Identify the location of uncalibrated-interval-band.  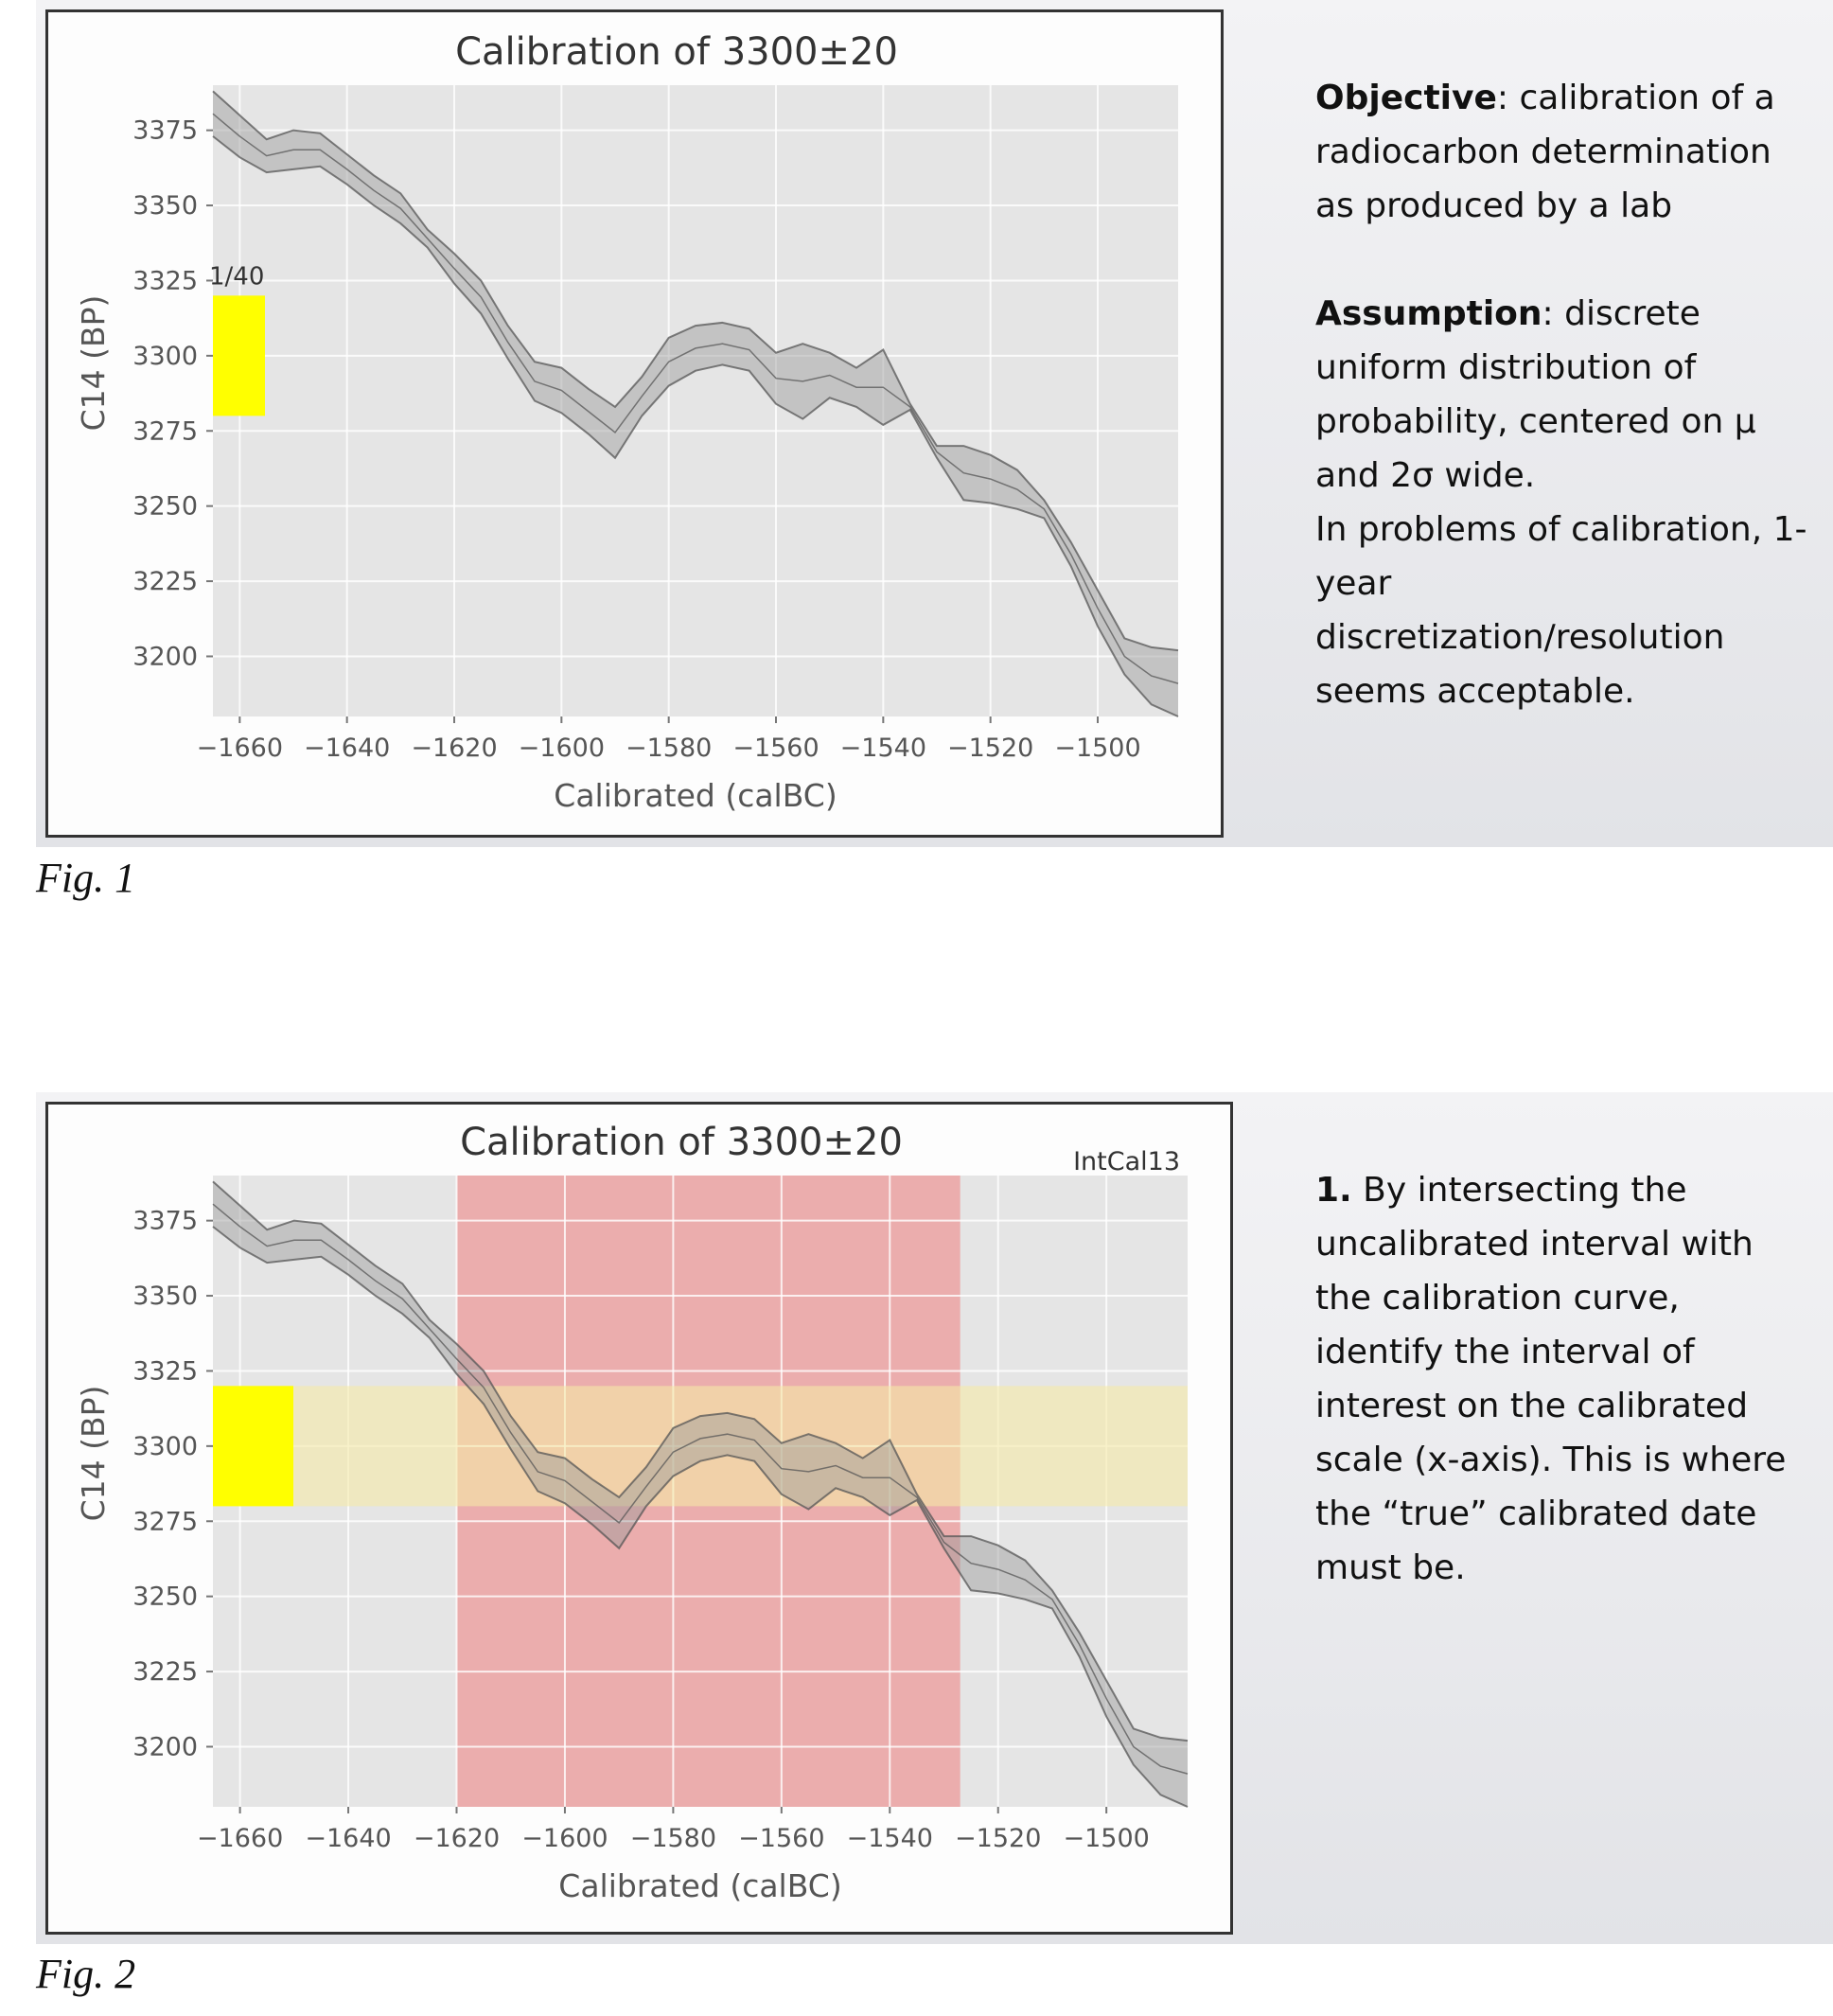
(700, 1446).